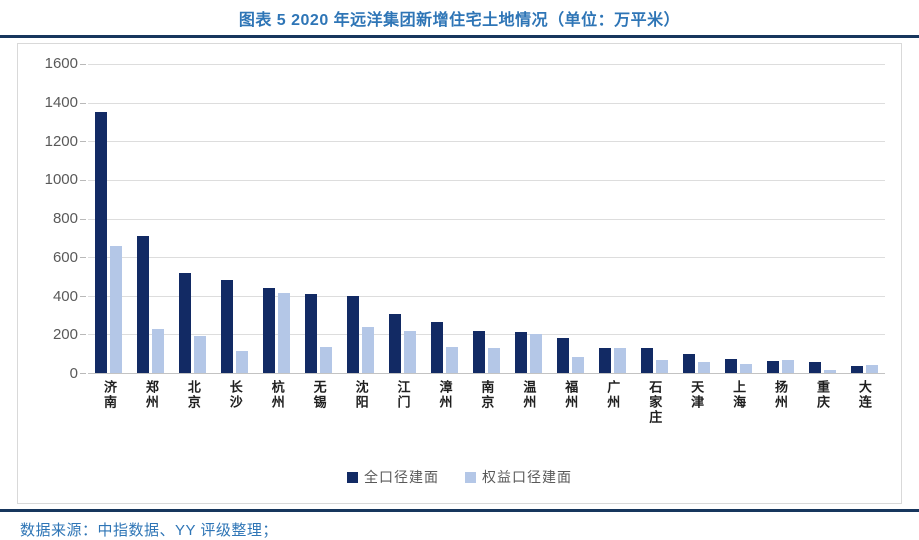 Image resolution: width=919 pixels, height=540 pixels. Describe the element at coordinates (445, 395) in the screenshot. I see `x-axis-category-label: 漳州` at that location.